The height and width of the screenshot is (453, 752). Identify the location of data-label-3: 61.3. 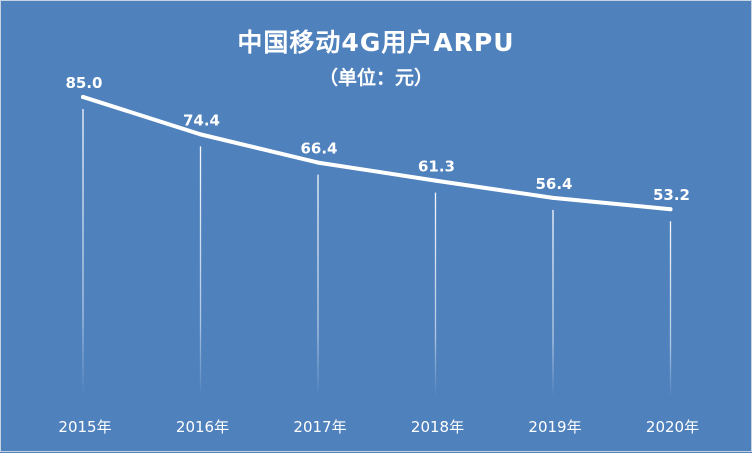
(436, 167).